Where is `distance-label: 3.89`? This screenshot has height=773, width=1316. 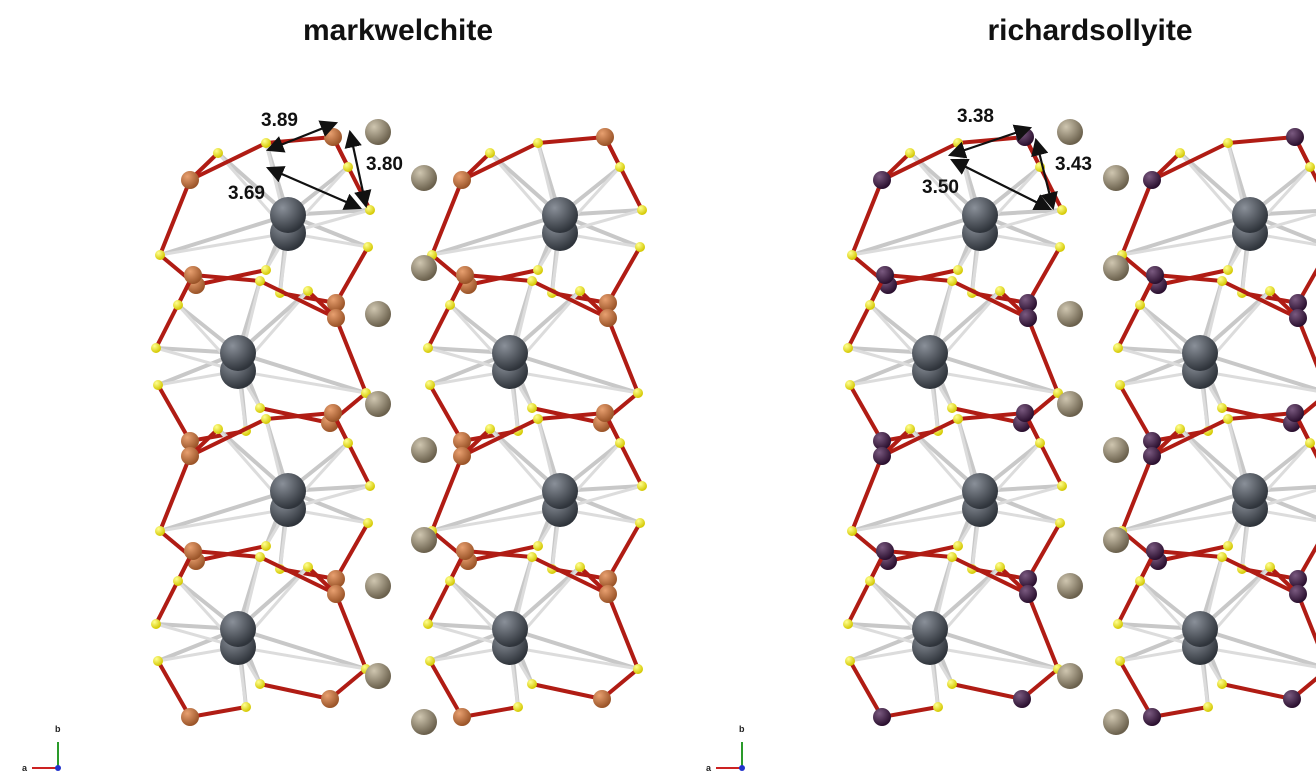
distance-label: 3.89 is located at coordinates (279, 120).